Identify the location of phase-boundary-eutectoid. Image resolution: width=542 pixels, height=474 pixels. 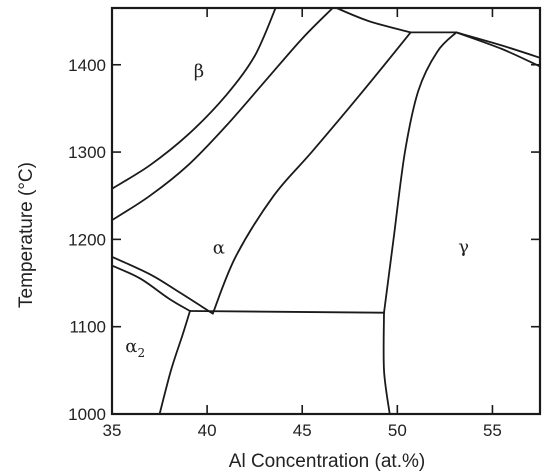
(287, 312).